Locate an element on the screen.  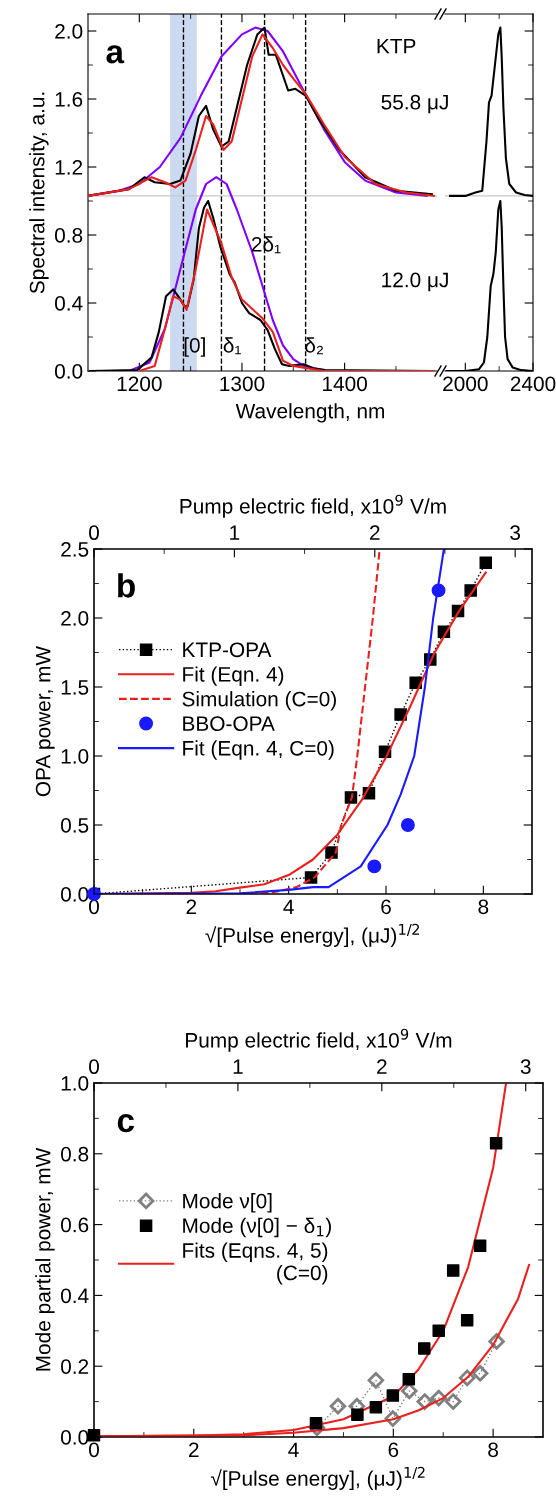
x-tick-label: 1400 is located at coordinates (345, 384).